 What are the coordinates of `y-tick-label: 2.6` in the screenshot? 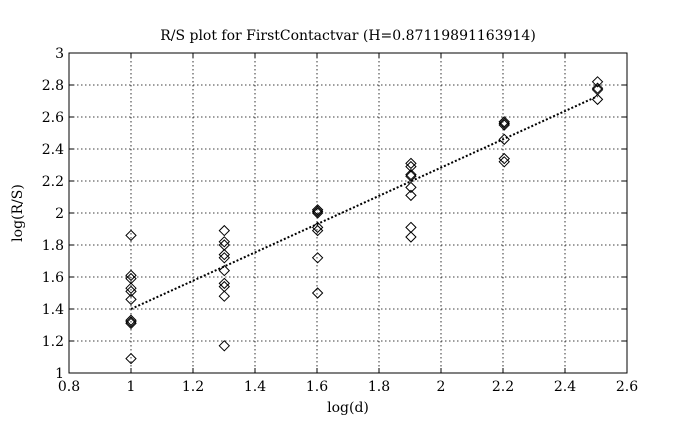 It's located at (53, 118).